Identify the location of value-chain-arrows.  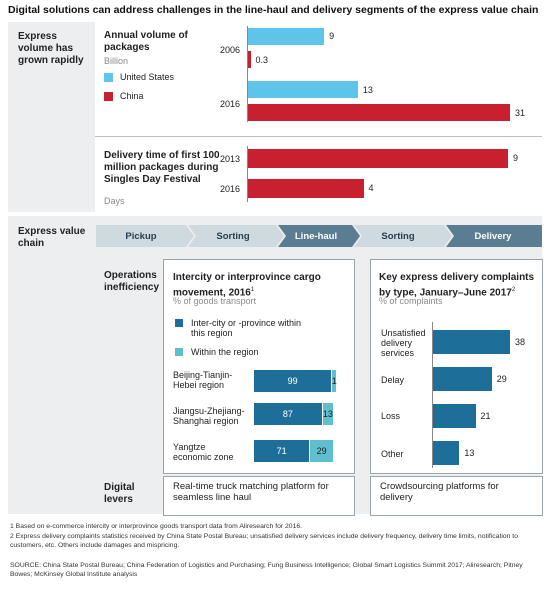
(319, 236).